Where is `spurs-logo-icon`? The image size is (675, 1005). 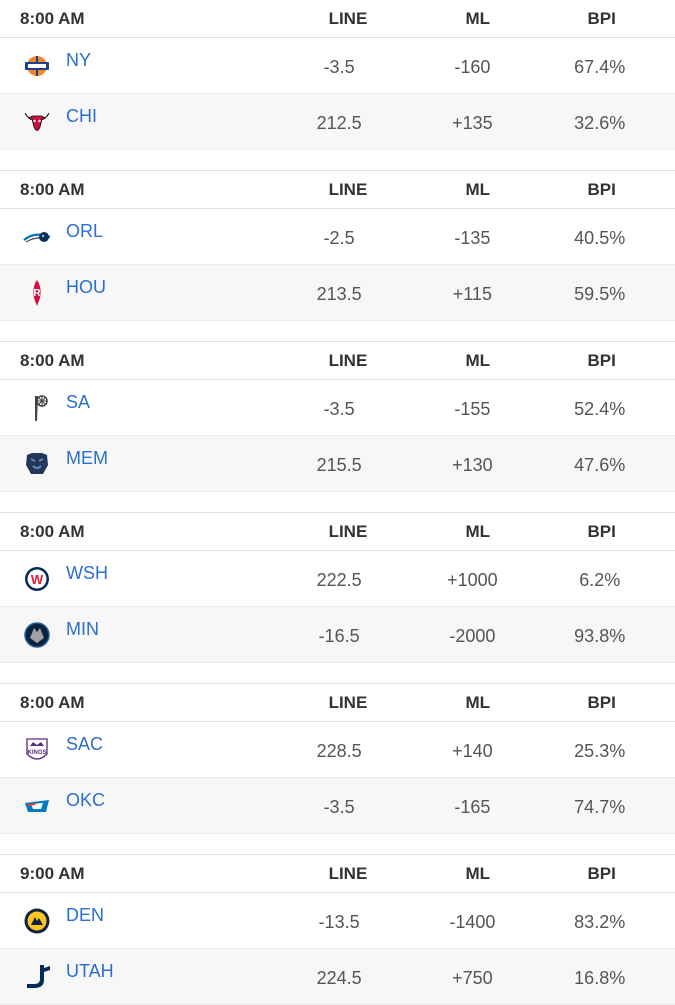
spurs-logo-icon is located at coordinates (37, 408).